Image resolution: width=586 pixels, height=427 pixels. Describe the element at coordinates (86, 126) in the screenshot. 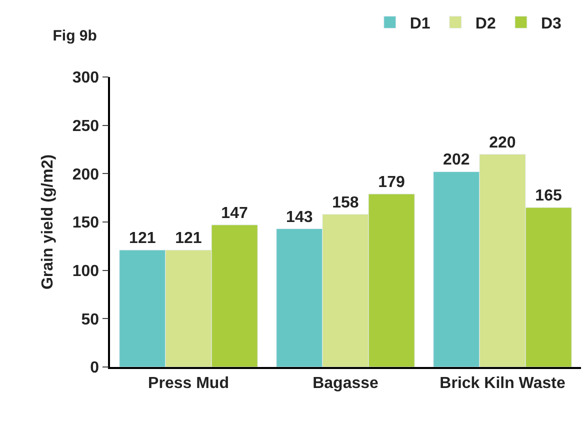

I see `y-tick-label: 250` at that location.